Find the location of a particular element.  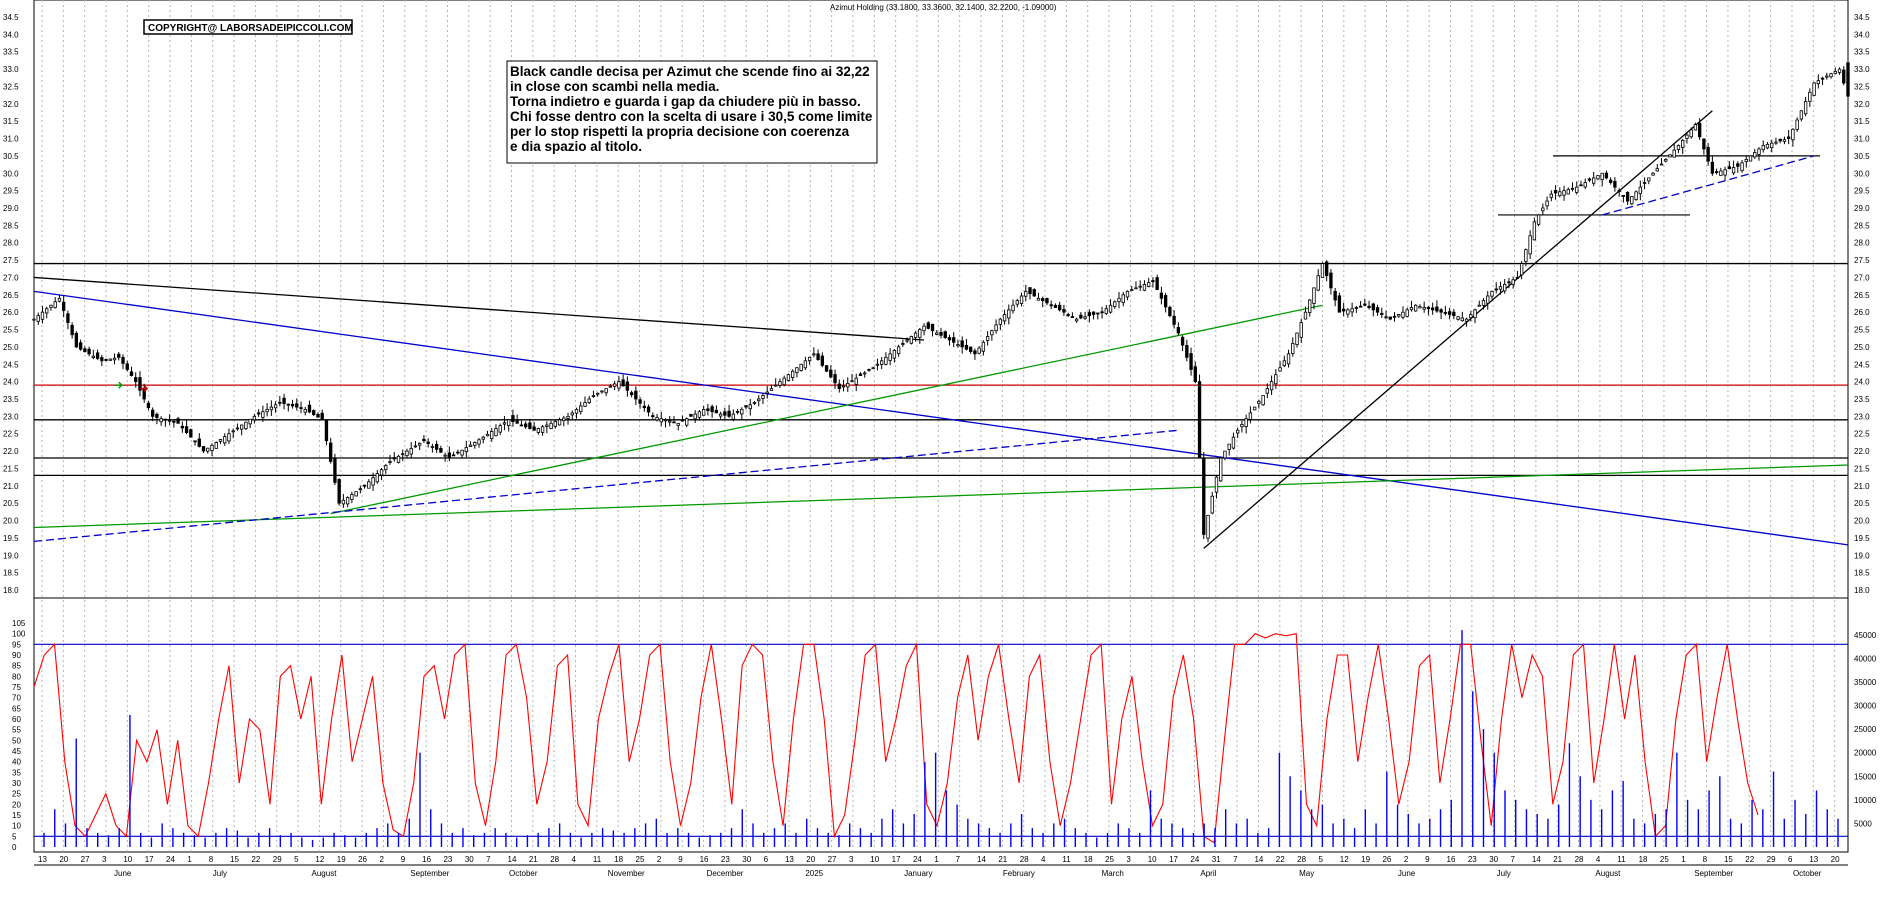

month-tick-label: August is located at coordinates (325, 873).